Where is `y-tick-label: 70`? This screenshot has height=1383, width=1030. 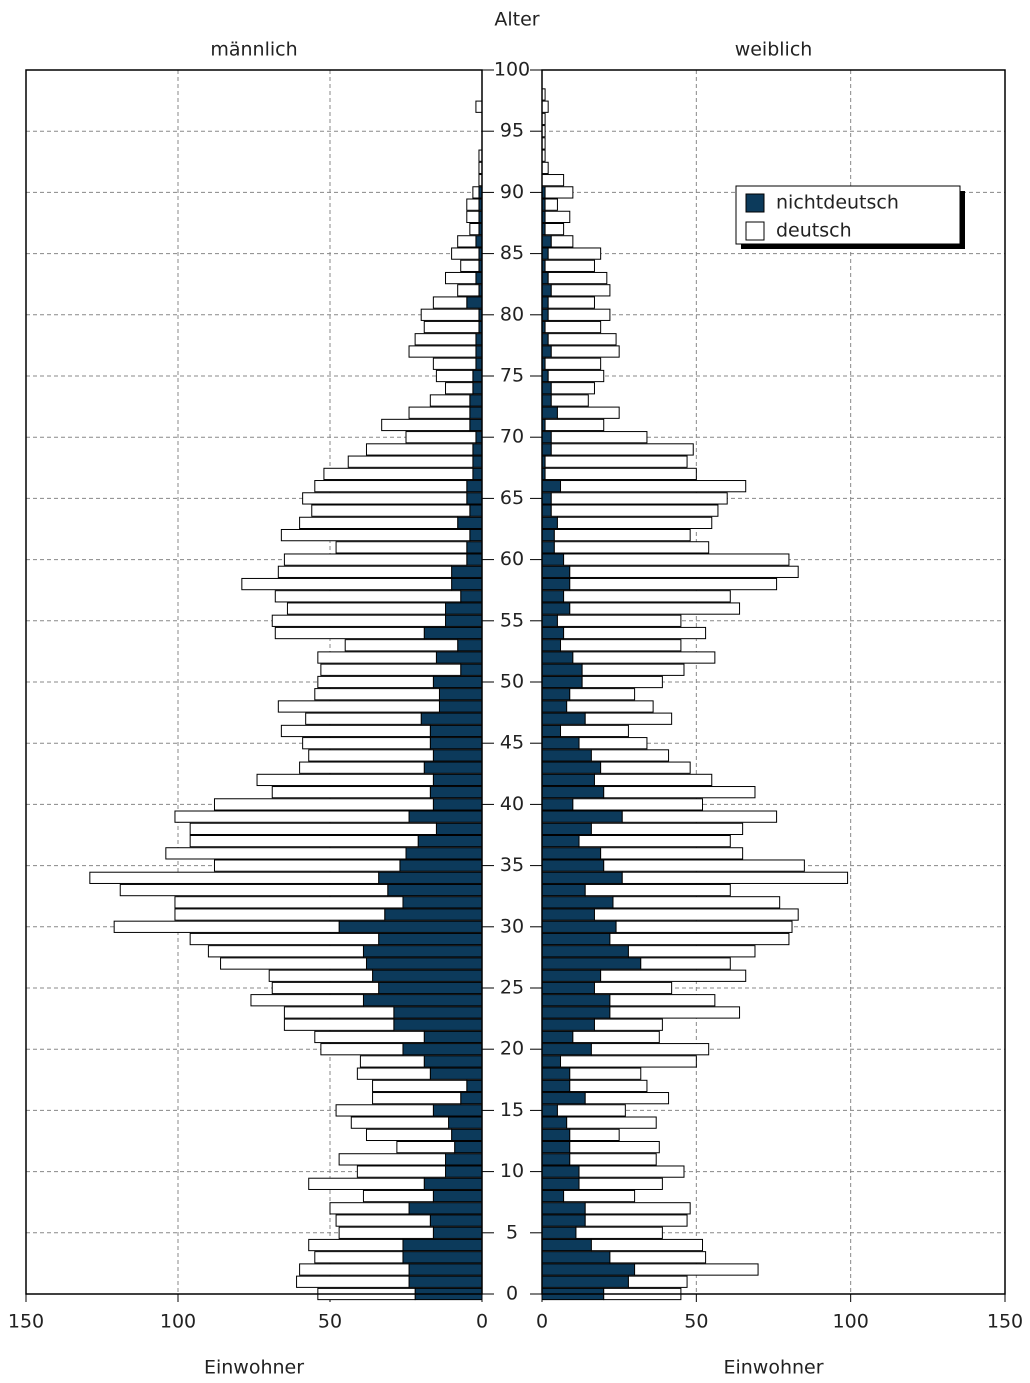 y-tick-label: 70 is located at coordinates (512, 437).